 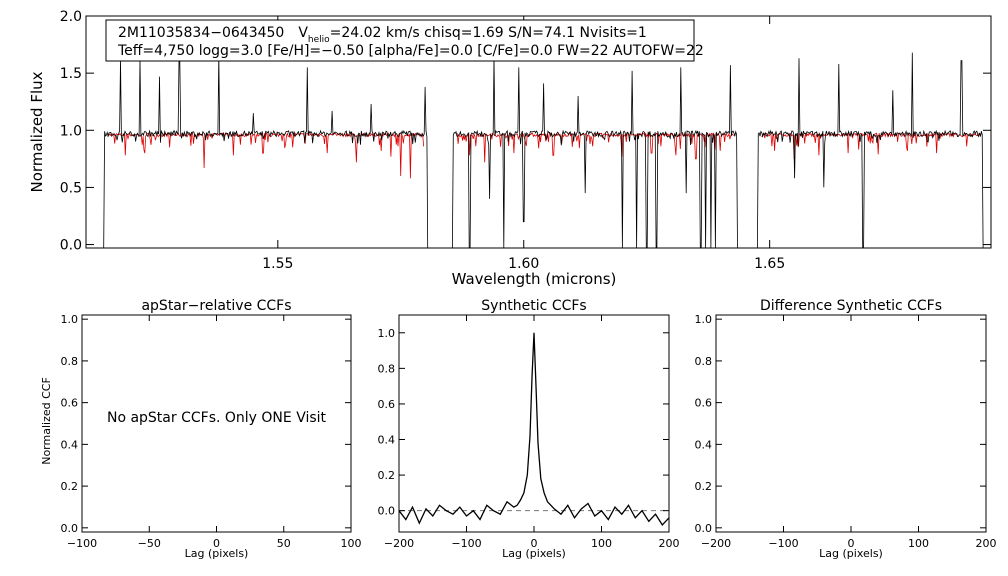 I want to click on apstar-ccf-y-axis-label: Normalized CCF, so click(x=46, y=421).